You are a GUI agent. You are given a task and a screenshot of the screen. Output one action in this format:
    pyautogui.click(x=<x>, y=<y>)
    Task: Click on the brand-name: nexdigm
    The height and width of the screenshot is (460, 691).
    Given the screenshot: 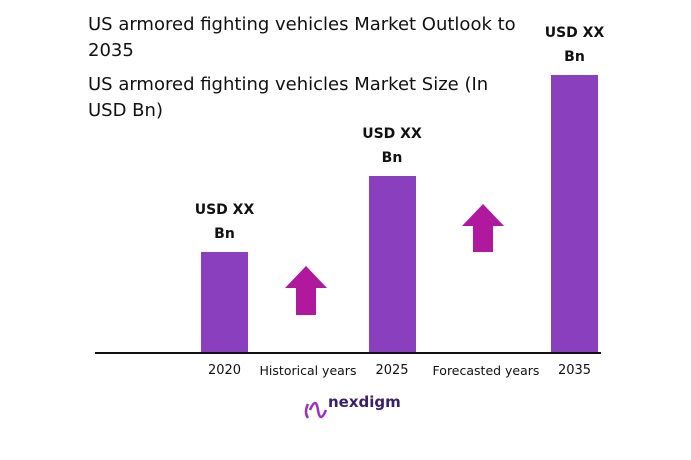 What is the action you would take?
    pyautogui.click(x=364, y=402)
    